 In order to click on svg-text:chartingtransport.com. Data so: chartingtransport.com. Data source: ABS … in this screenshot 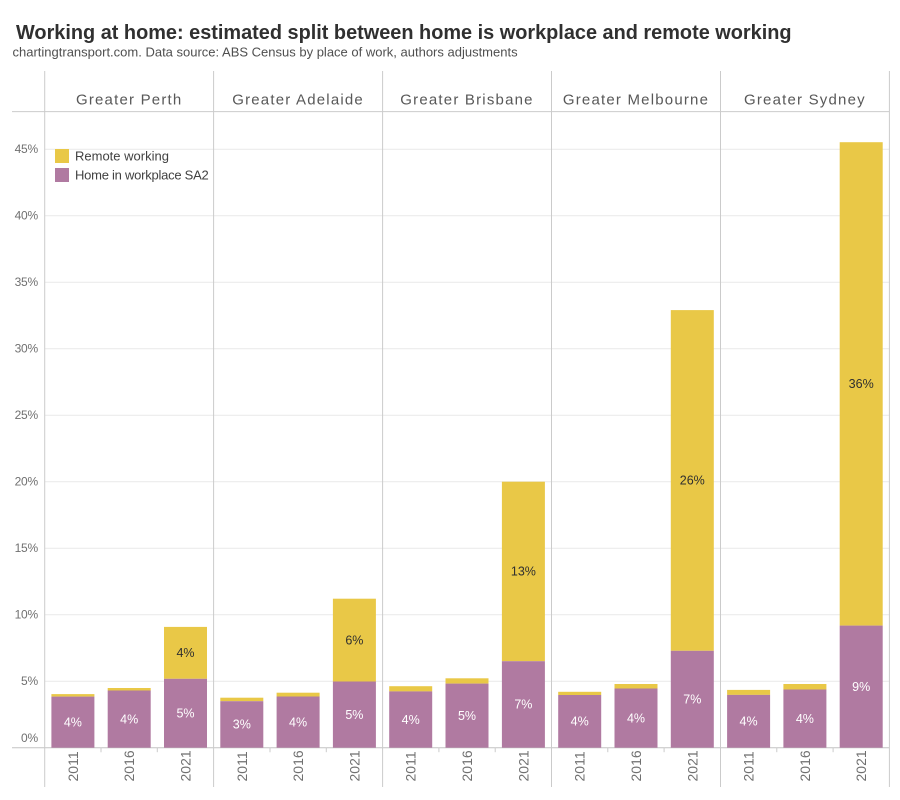, I will do `click(266, 52)`.